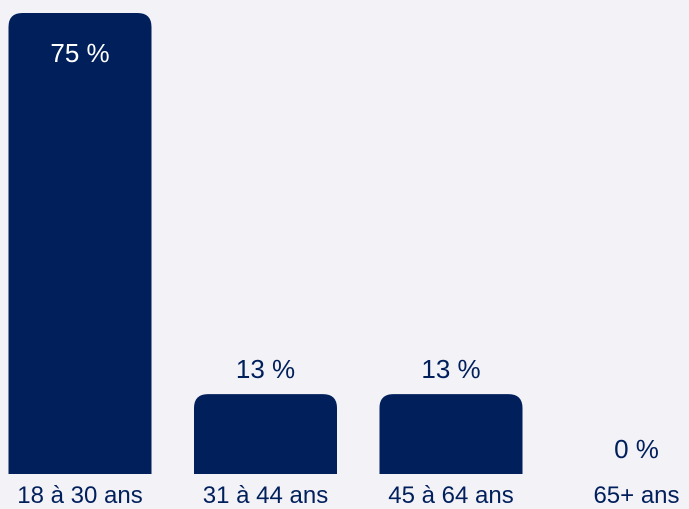  Describe the element at coordinates (636, 495) in the screenshot. I see `category-label-4: 65+ ans` at that location.